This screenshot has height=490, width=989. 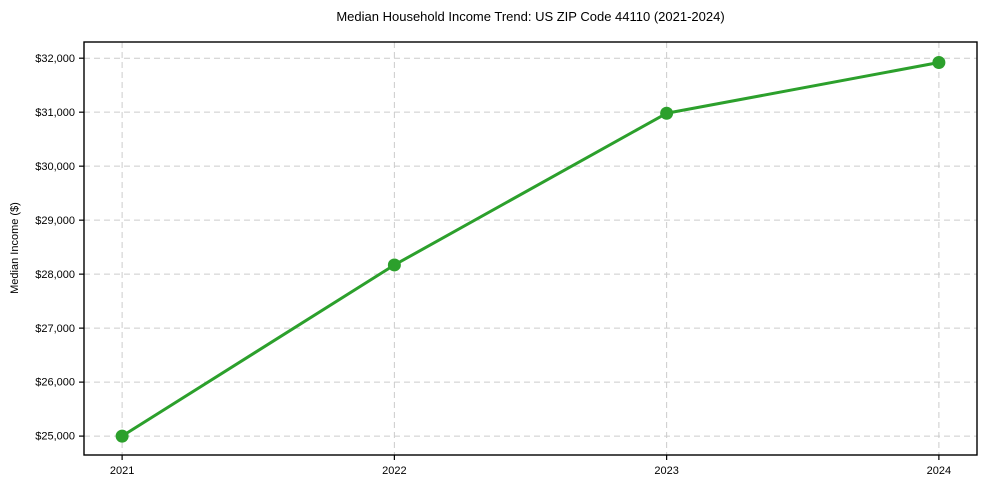 What do you see at coordinates (55, 221) in the screenshot?
I see `y-tick-label: $29,000` at bounding box center [55, 221].